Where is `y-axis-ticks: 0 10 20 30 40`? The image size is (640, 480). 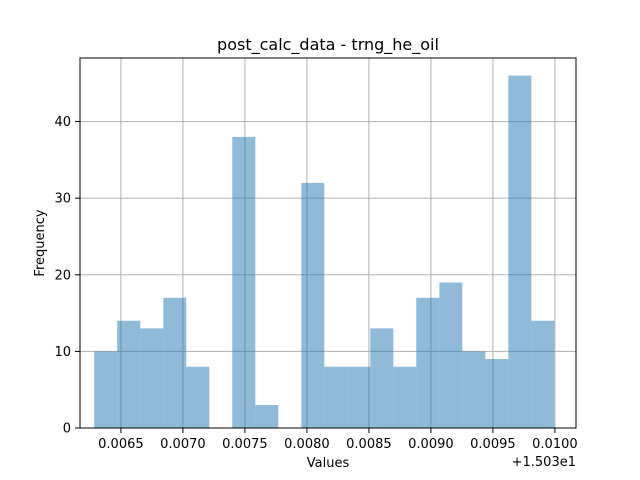 y-axis-ticks: 0 10 20 30 40 is located at coordinates (67, 276).